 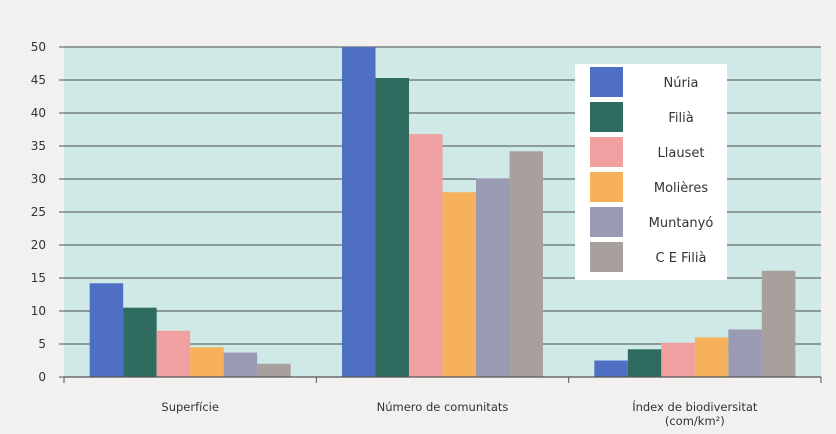 I want to click on legend-label: Llauset, so click(x=681, y=153).